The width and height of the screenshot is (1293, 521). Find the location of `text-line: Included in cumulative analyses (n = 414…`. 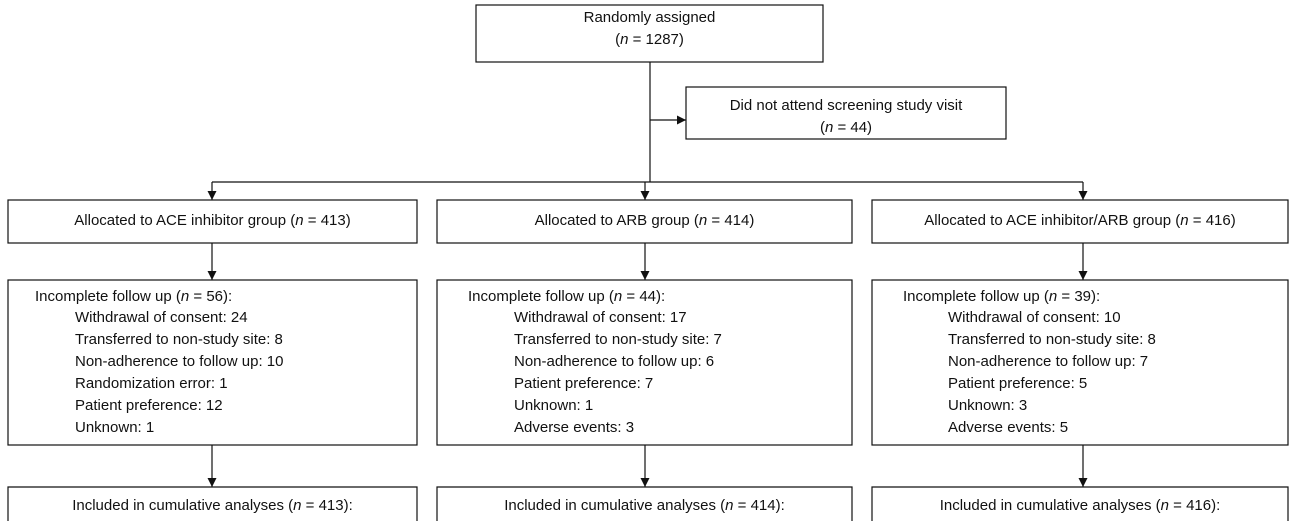

text-line: Included in cumulative analyses (n = 414… is located at coordinates (644, 505).